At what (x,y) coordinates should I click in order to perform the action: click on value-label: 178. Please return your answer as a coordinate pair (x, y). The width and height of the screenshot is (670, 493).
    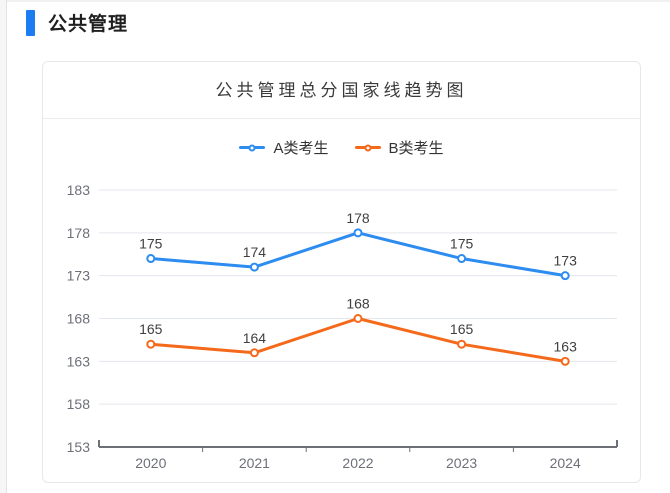
    Looking at the image, I should click on (358, 218).